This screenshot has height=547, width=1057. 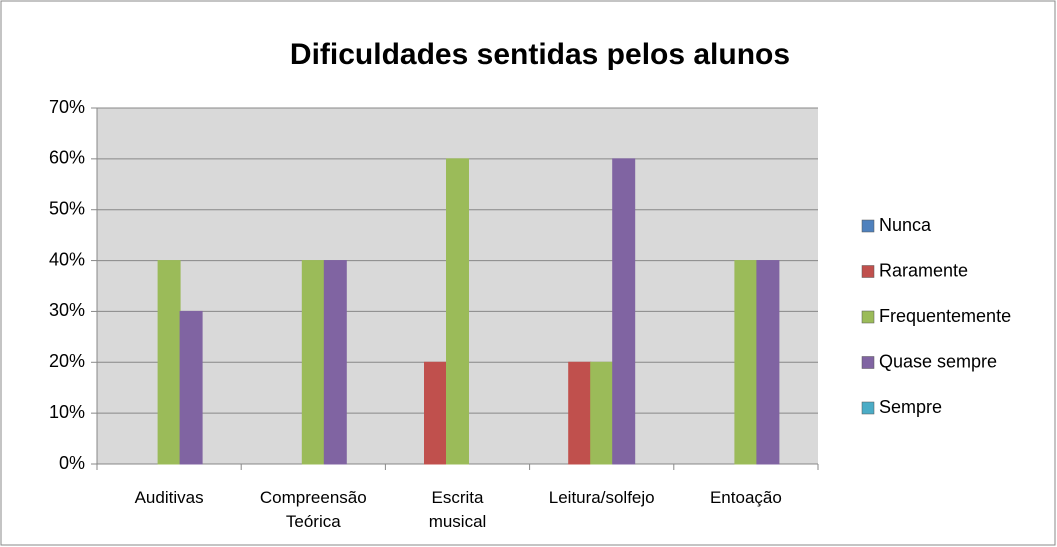 What do you see at coordinates (67, 208) in the screenshot?
I see `y-tick-label: 50%` at bounding box center [67, 208].